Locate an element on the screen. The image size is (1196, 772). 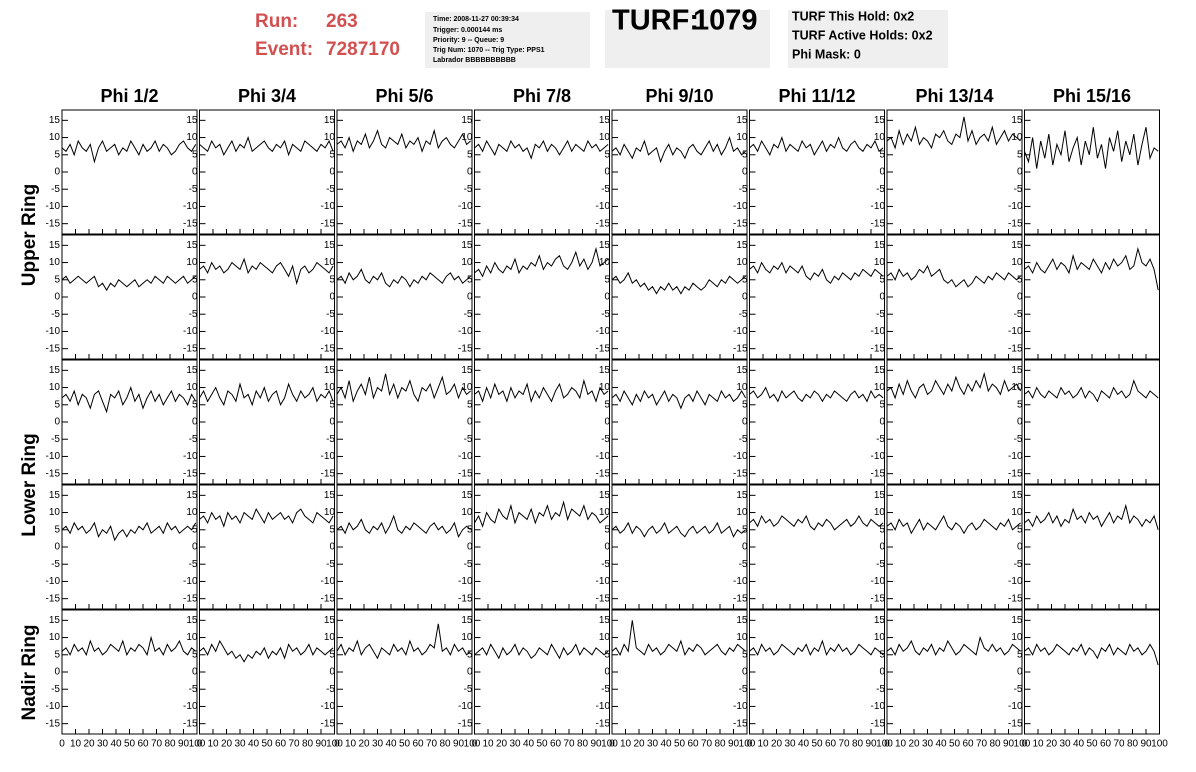
x-tick-label: 40 is located at coordinates (1079, 744).